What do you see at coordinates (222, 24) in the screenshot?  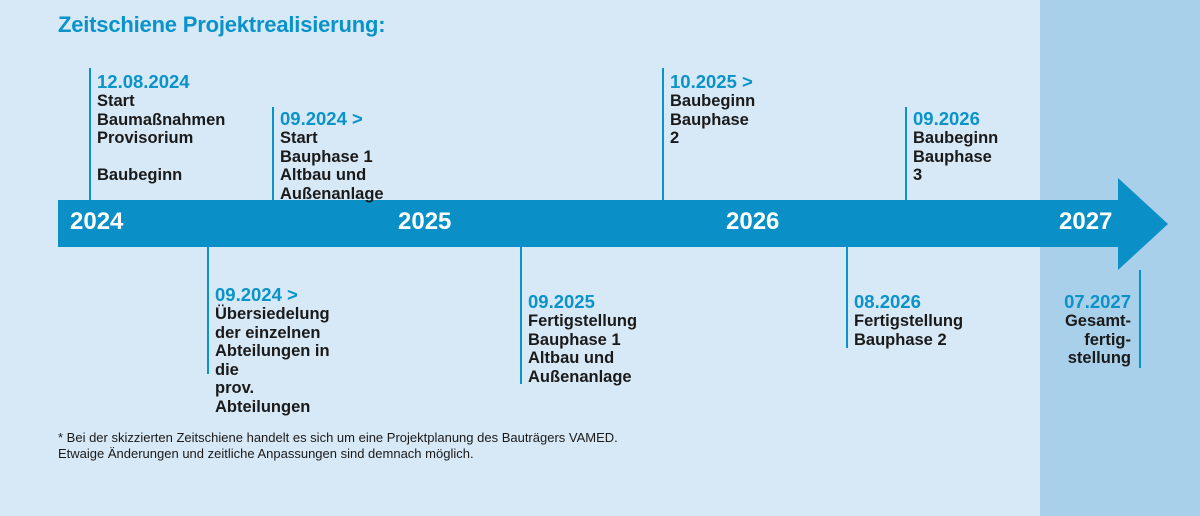 I see `page-title: Zeitschiene Projektrealisierung:` at bounding box center [222, 24].